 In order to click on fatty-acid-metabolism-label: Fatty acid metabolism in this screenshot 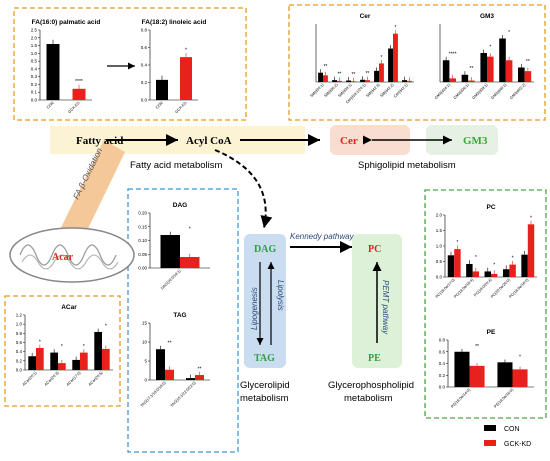, I will do `click(176, 165)`.